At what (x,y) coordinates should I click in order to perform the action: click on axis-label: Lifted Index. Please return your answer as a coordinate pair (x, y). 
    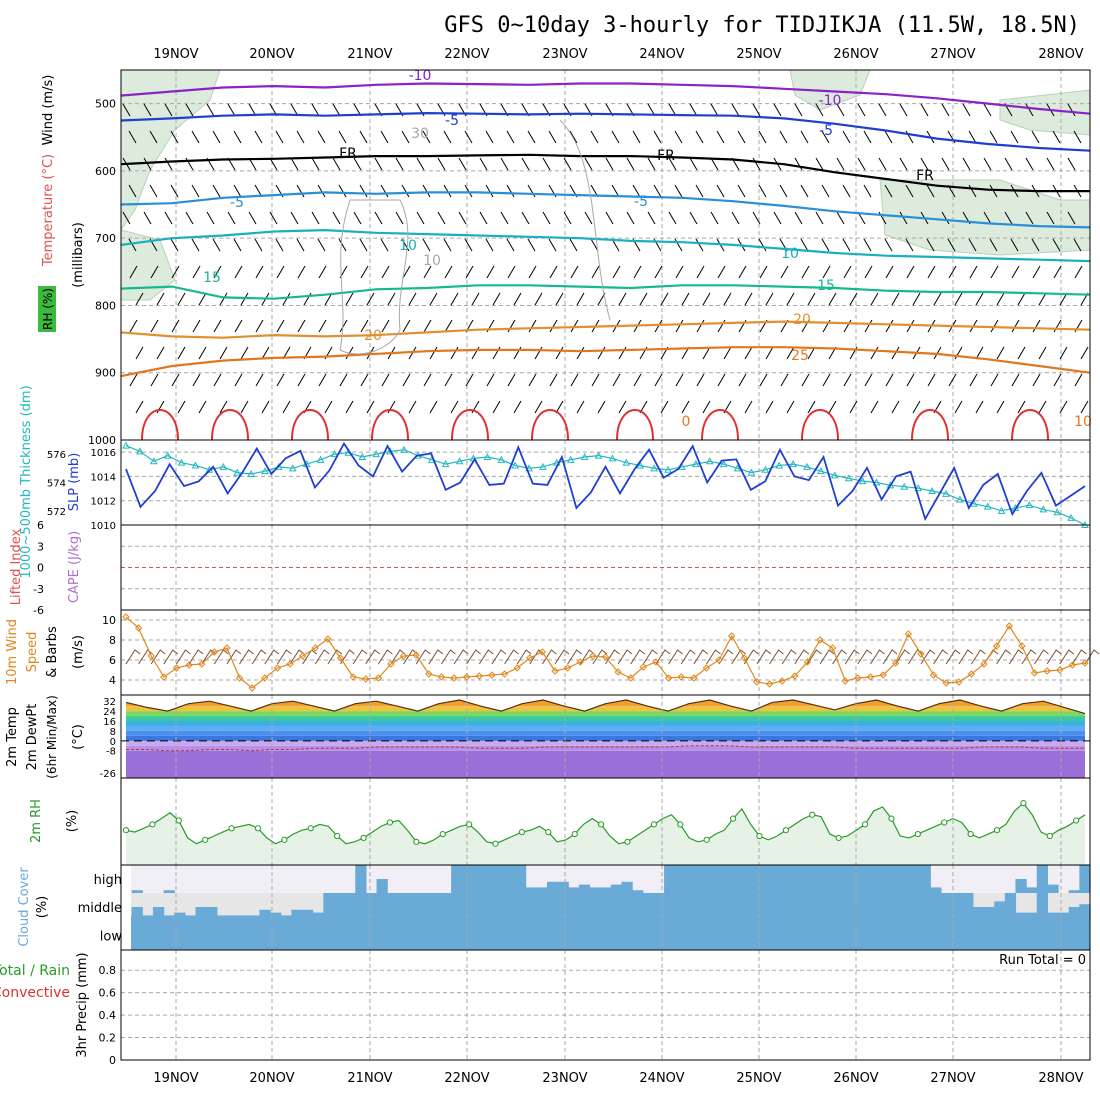
    Looking at the image, I should click on (16, 566).